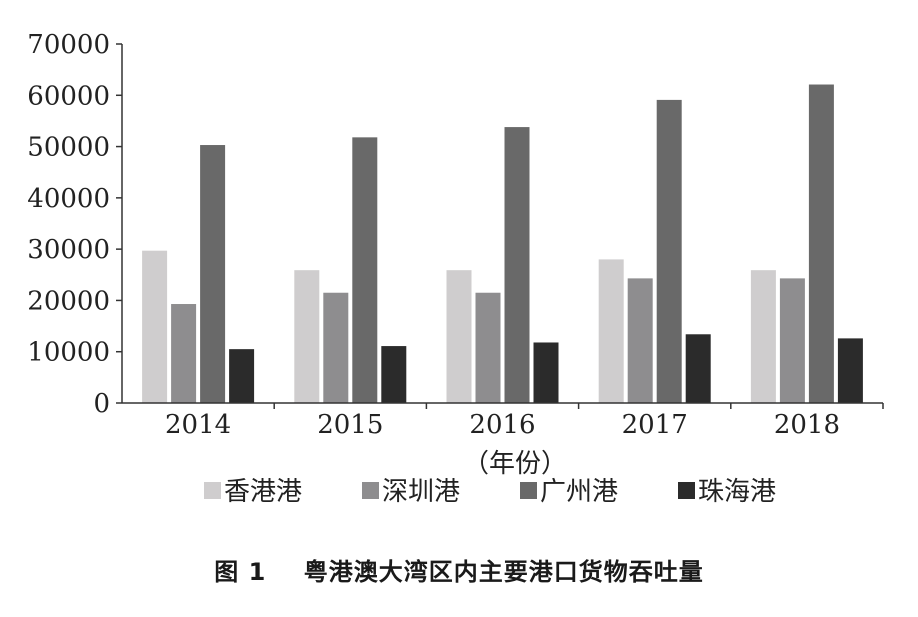 The width and height of the screenshot is (918, 617). Describe the element at coordinates (459, 572) in the screenshot. I see `figure-caption: 图 1 粤港澳大湾区内主要港口货物吞吐量` at that location.